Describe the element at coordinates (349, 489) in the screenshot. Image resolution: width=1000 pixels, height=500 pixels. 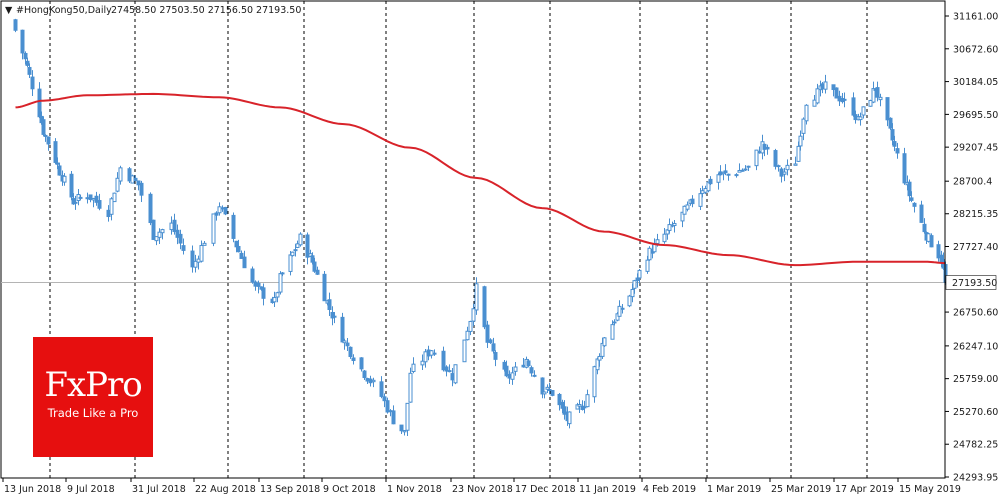
I see `x-tick-label: 9 Oct 2018` at that location.